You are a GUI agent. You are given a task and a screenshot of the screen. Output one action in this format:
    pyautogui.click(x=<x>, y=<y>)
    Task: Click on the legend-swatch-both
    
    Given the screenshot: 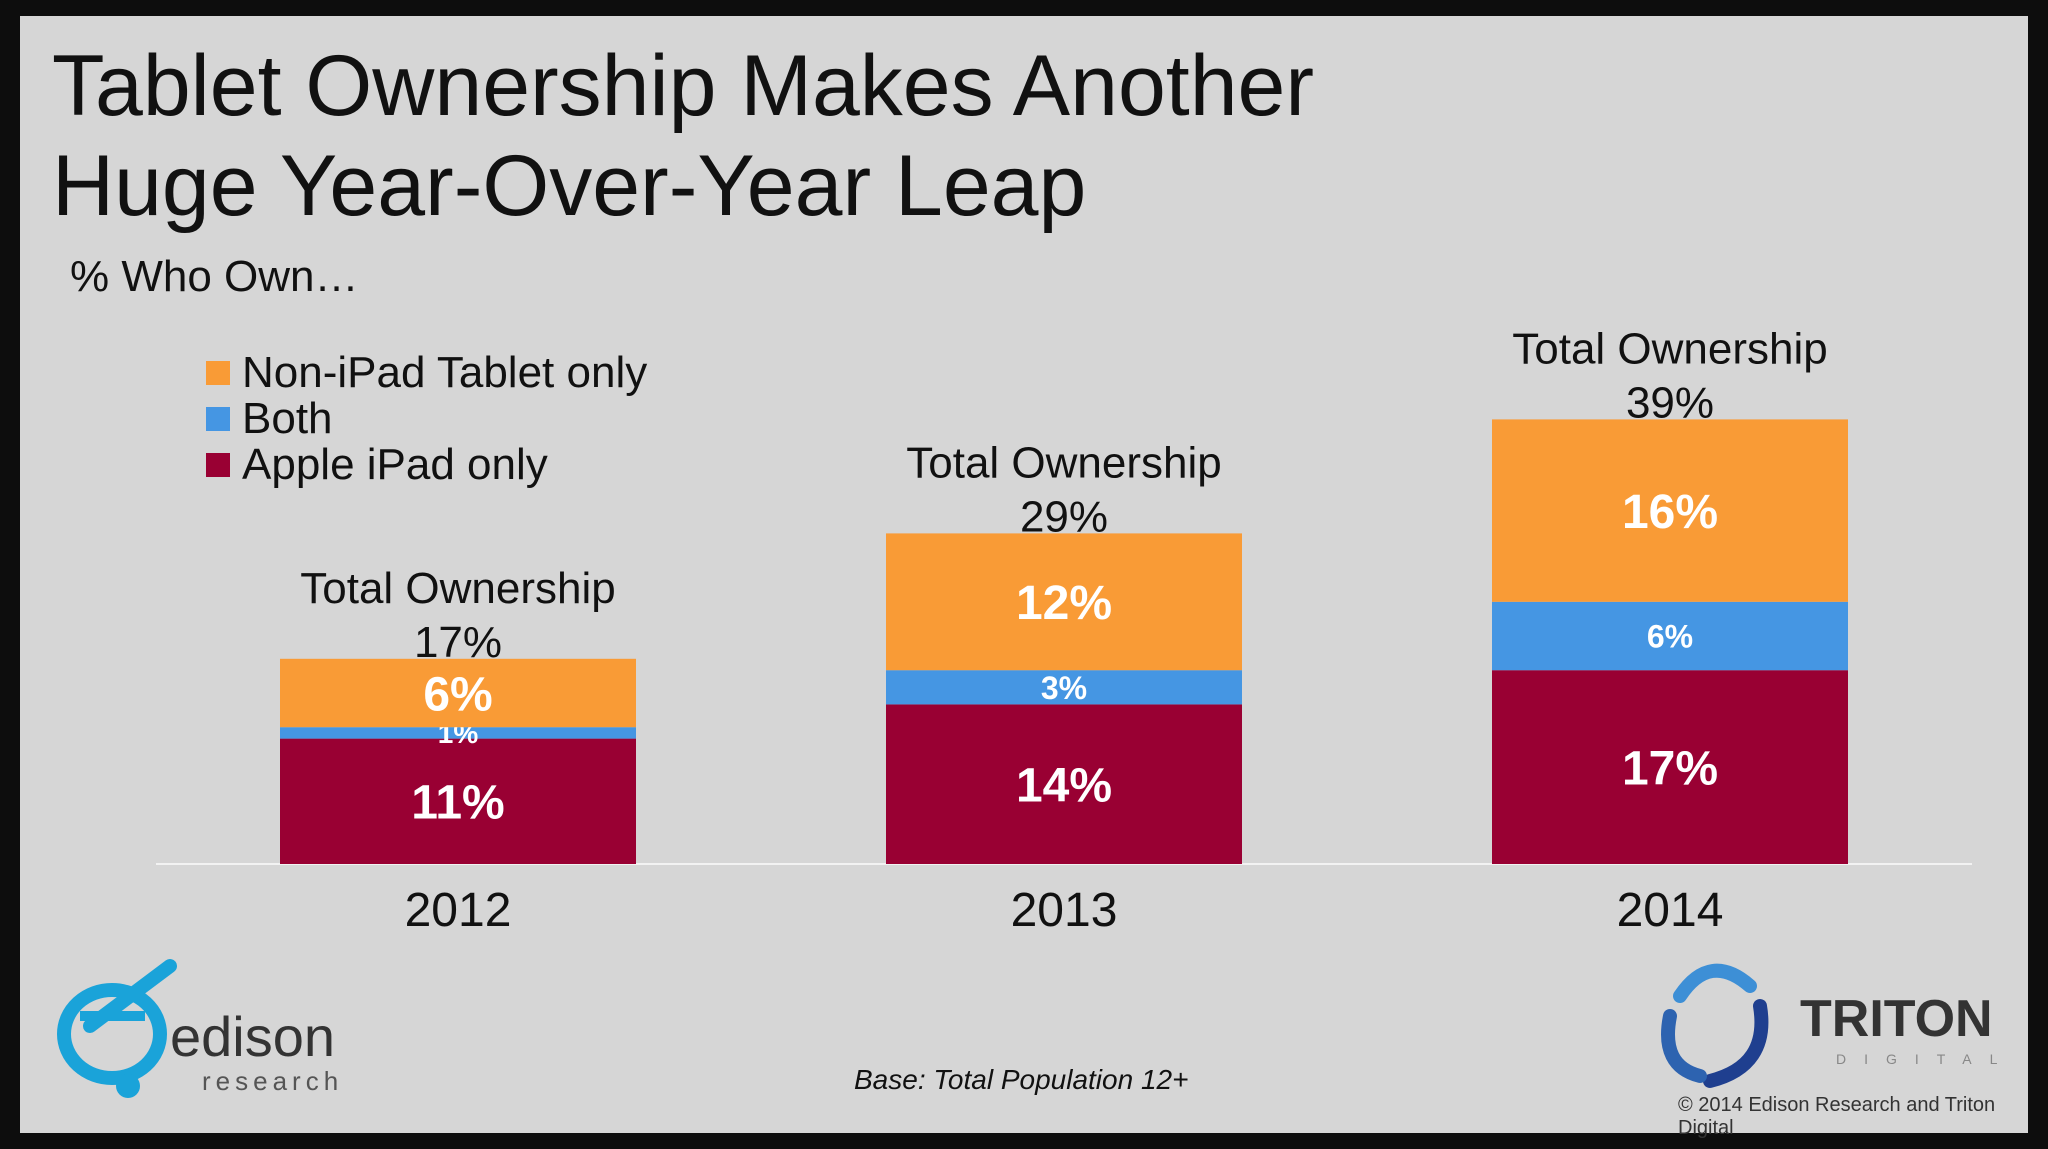 What is the action you would take?
    pyautogui.click(x=218, y=419)
    